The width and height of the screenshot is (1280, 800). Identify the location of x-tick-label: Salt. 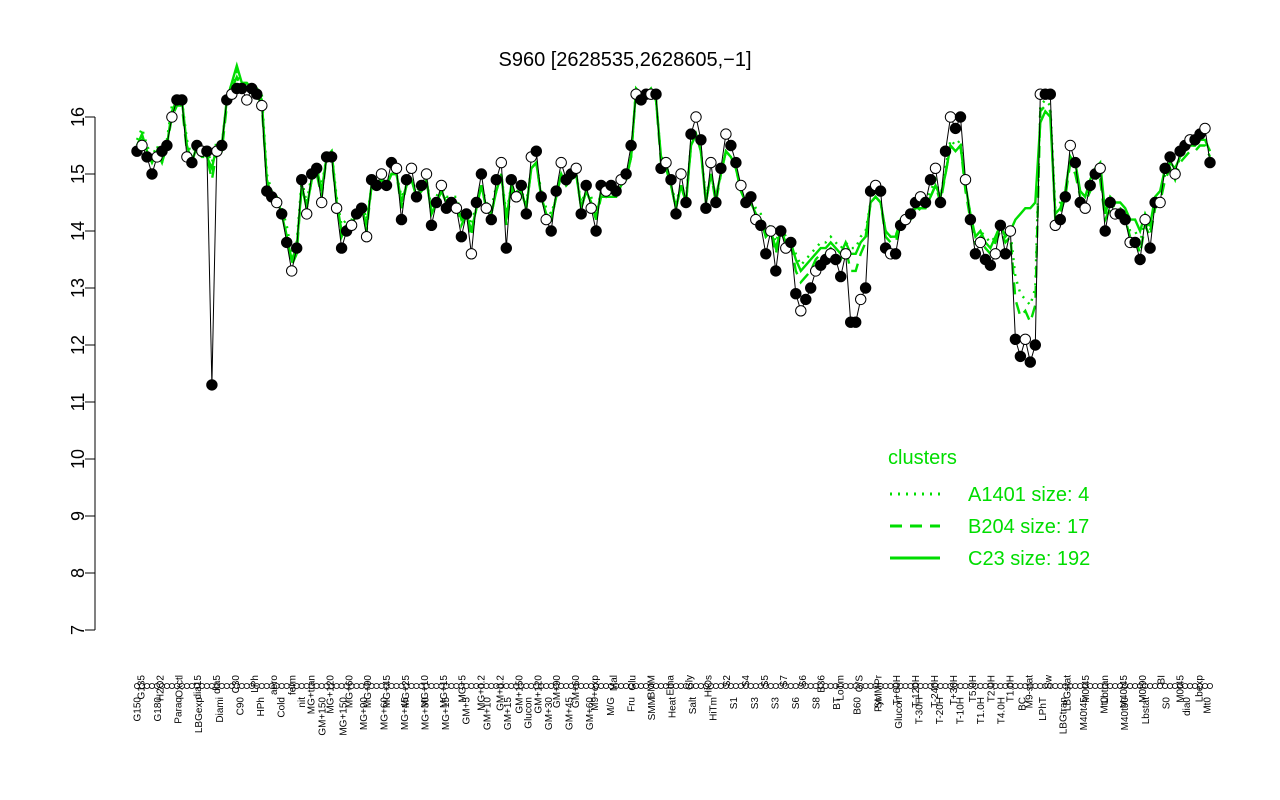
(693, 705).